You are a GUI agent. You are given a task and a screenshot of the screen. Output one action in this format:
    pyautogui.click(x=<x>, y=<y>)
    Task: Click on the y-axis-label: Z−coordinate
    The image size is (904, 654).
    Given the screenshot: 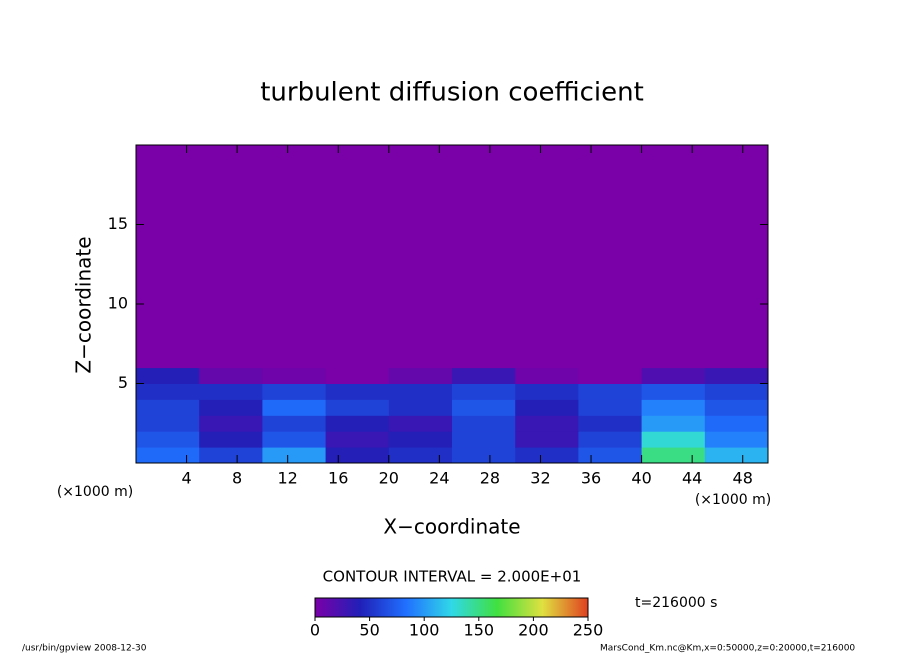 What is the action you would take?
    pyautogui.click(x=84, y=304)
    